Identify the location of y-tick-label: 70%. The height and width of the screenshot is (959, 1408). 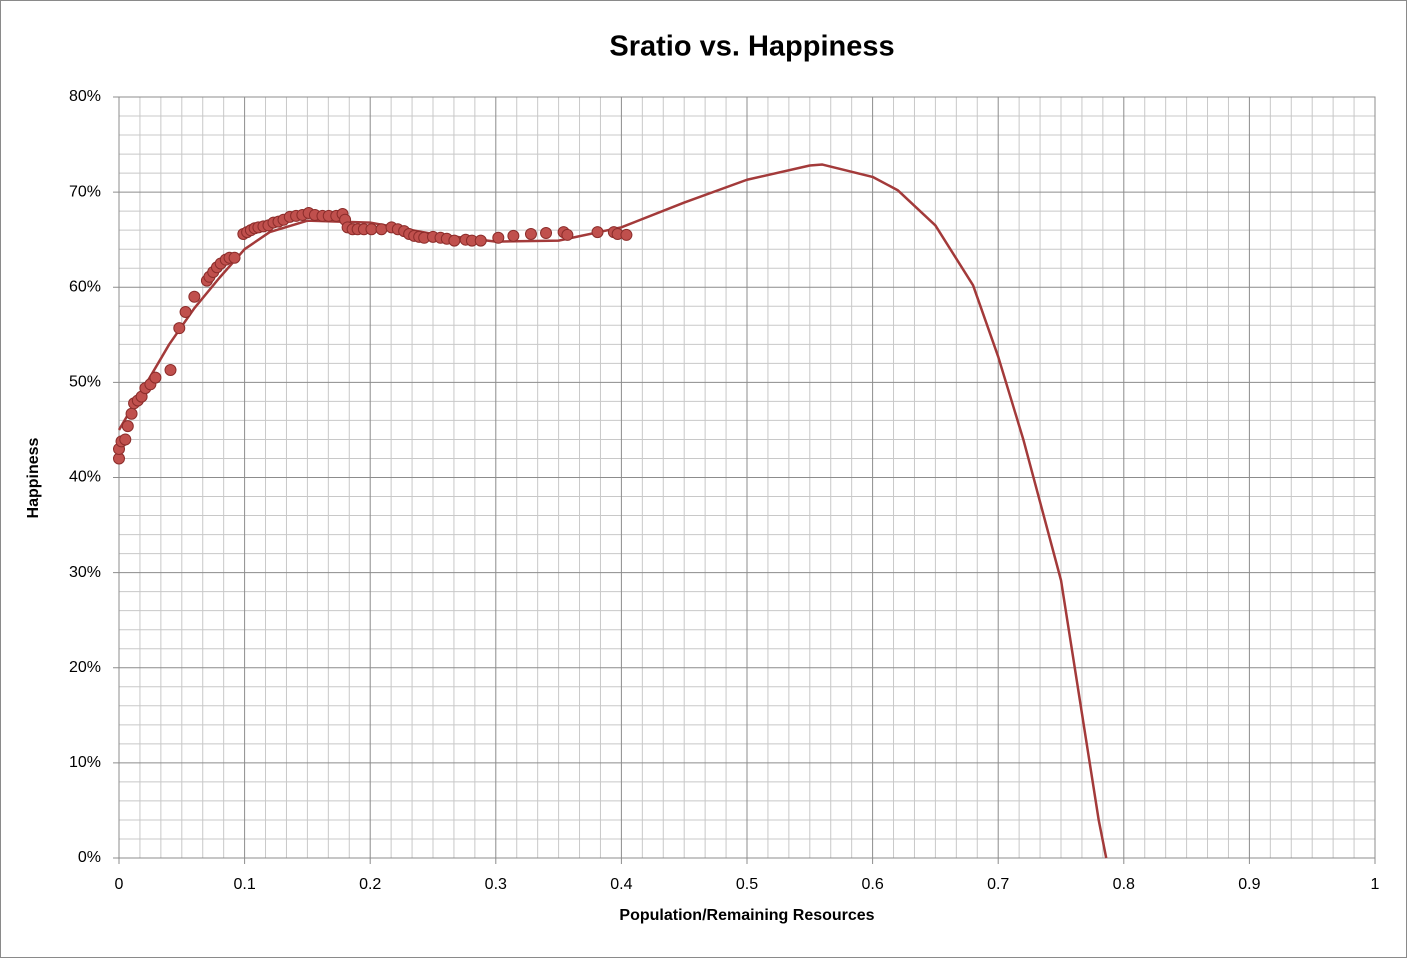
(85, 191).